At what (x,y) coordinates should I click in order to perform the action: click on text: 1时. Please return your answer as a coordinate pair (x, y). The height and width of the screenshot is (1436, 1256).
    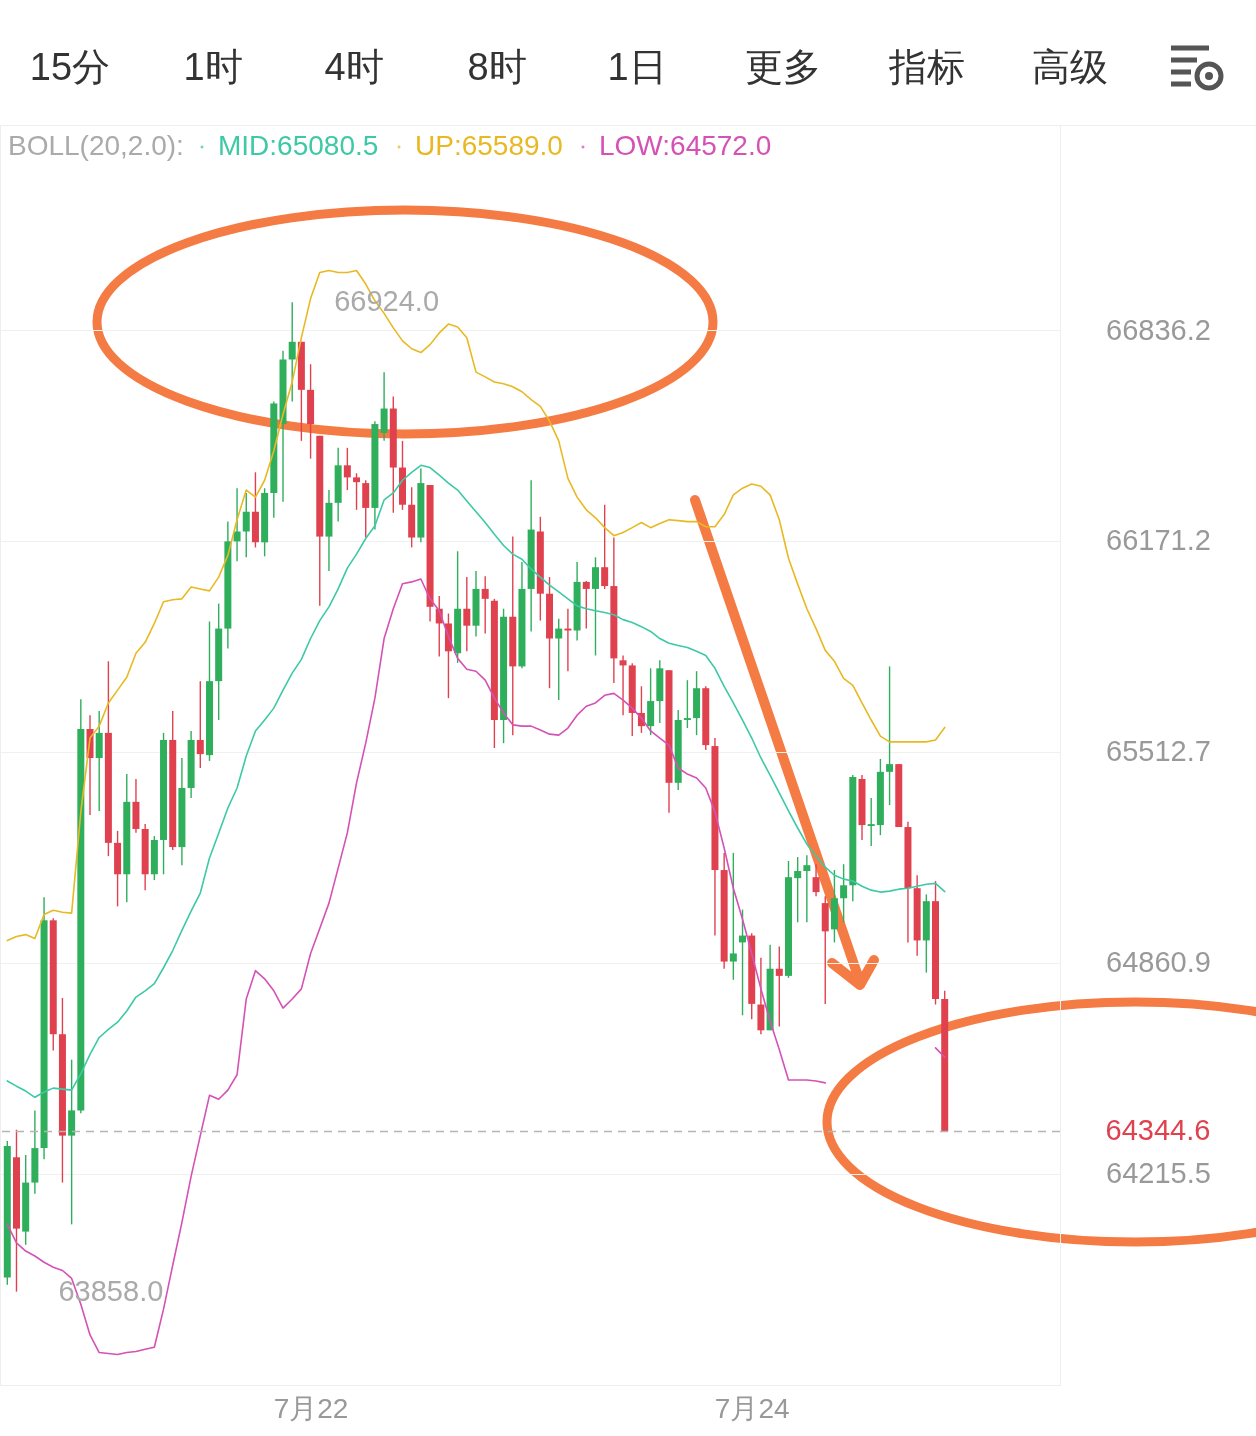
    Looking at the image, I should click on (213, 67).